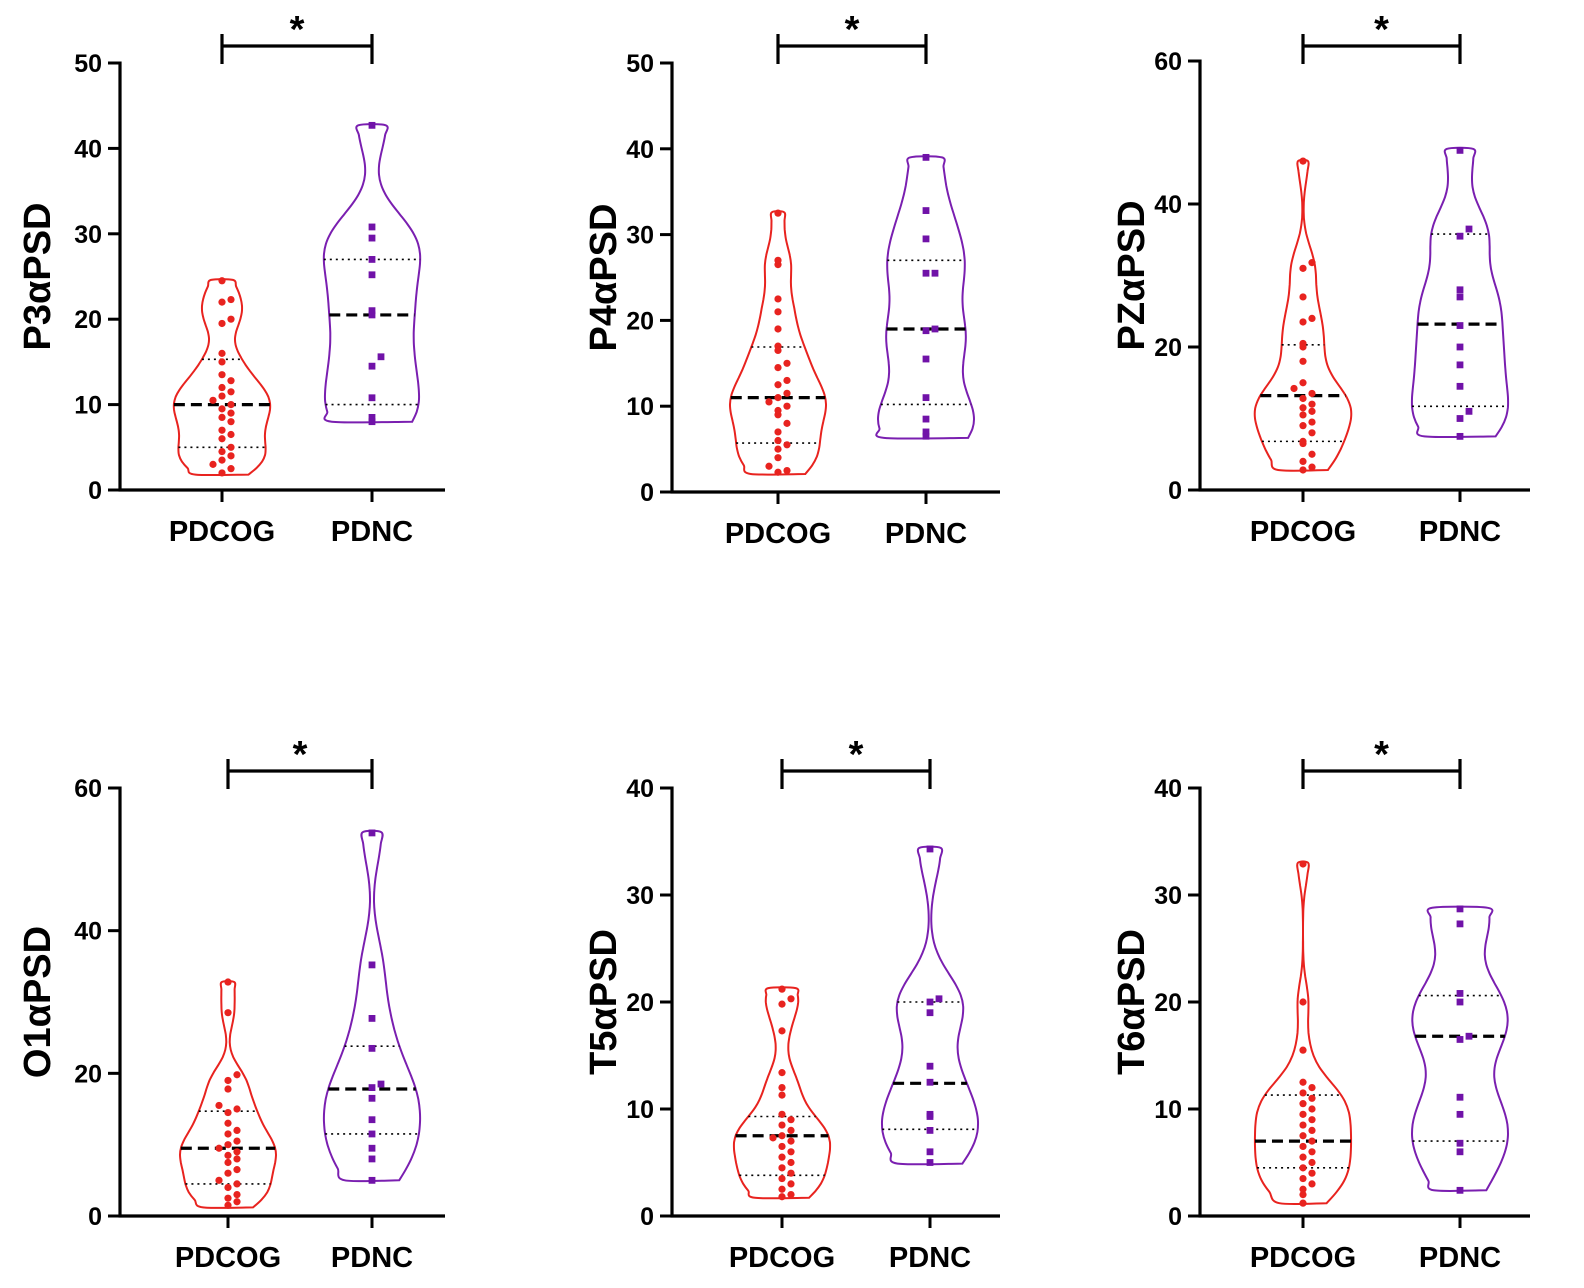  I want to click on violin-panel-p4alphapsd: 0 10 20 30 40 50 PDCOG PDNC P4αPSD *, so click(791, 279).